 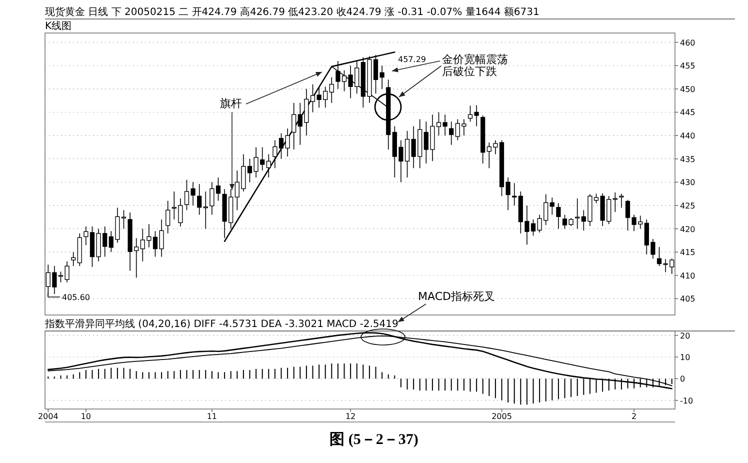 What do you see at coordinates (685, 335) in the screenshot?
I see `y-tick-label: 20` at bounding box center [685, 335].